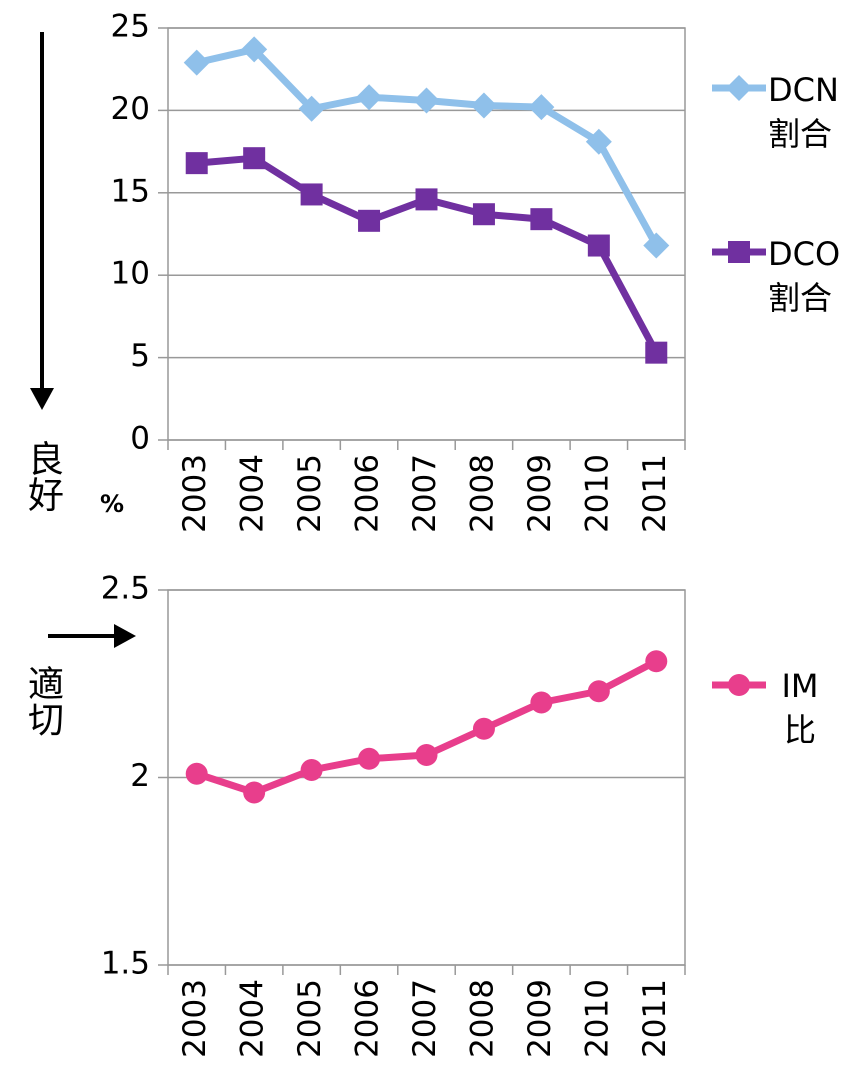 The width and height of the screenshot is (854, 1090). I want to click on y-tick-label: 5, so click(140, 356).